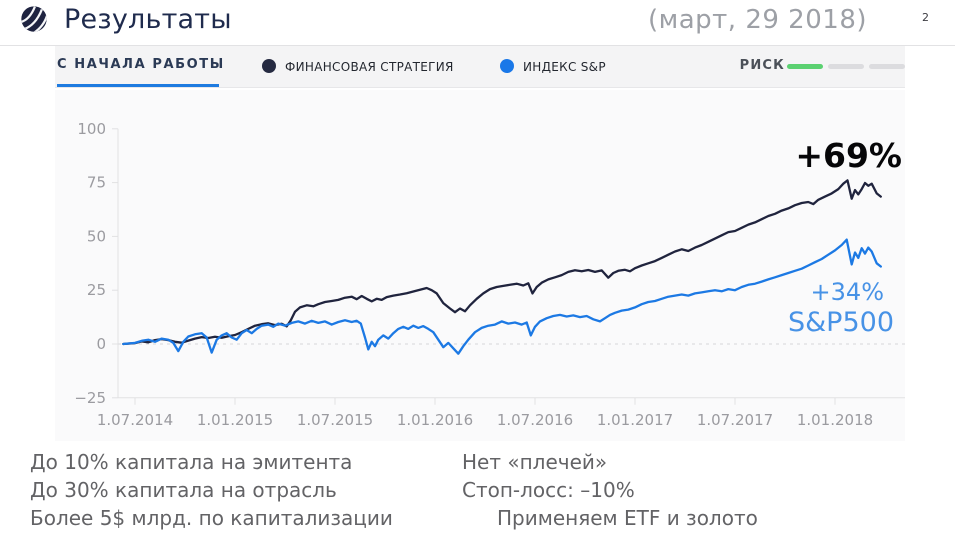  I want to click on svg-text: 1.07.2014, so click(135, 420).